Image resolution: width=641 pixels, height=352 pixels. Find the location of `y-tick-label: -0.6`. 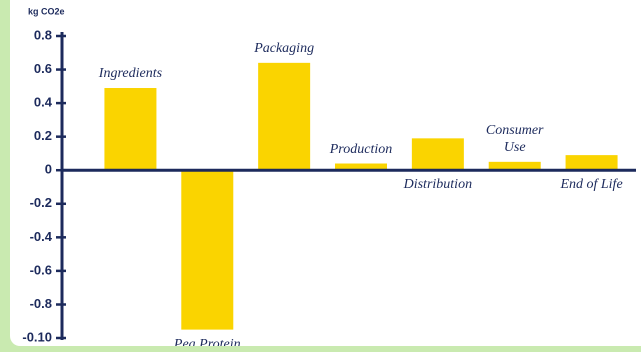

y-tick-label: -0.6 is located at coordinates (41, 269).